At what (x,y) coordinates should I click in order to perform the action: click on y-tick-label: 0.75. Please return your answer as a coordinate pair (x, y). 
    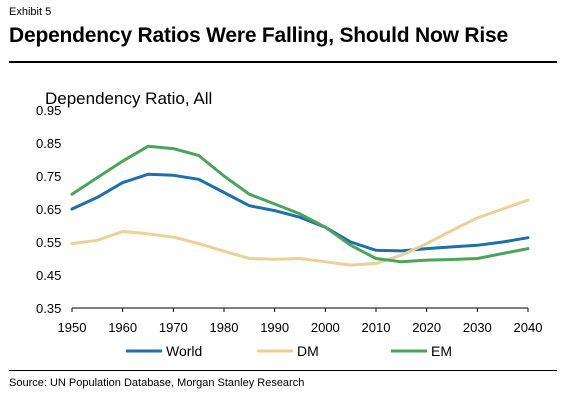
    Looking at the image, I should click on (48, 176).